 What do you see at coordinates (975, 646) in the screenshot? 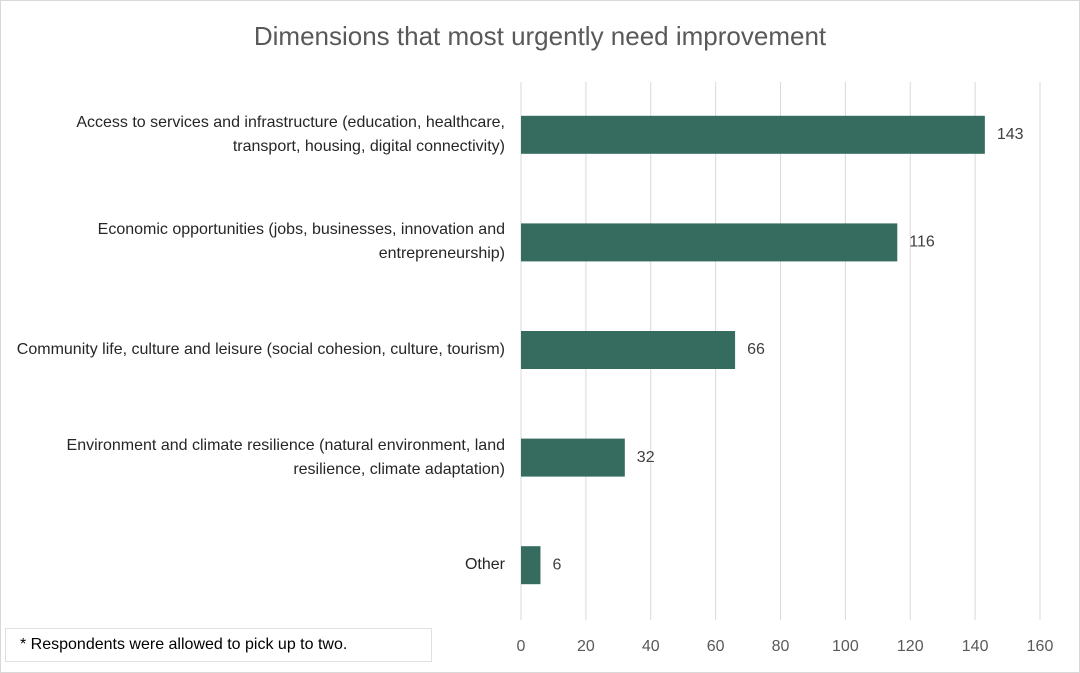
I see `x-tick-label: 140` at bounding box center [975, 646].